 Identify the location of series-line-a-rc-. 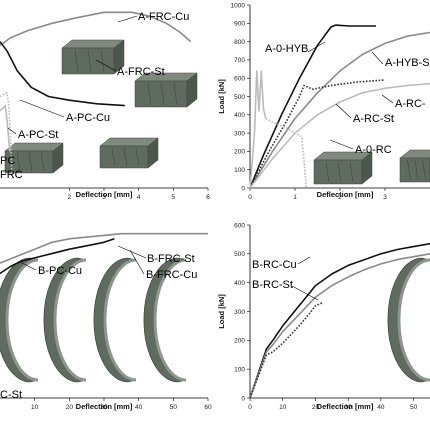
(339, 135).